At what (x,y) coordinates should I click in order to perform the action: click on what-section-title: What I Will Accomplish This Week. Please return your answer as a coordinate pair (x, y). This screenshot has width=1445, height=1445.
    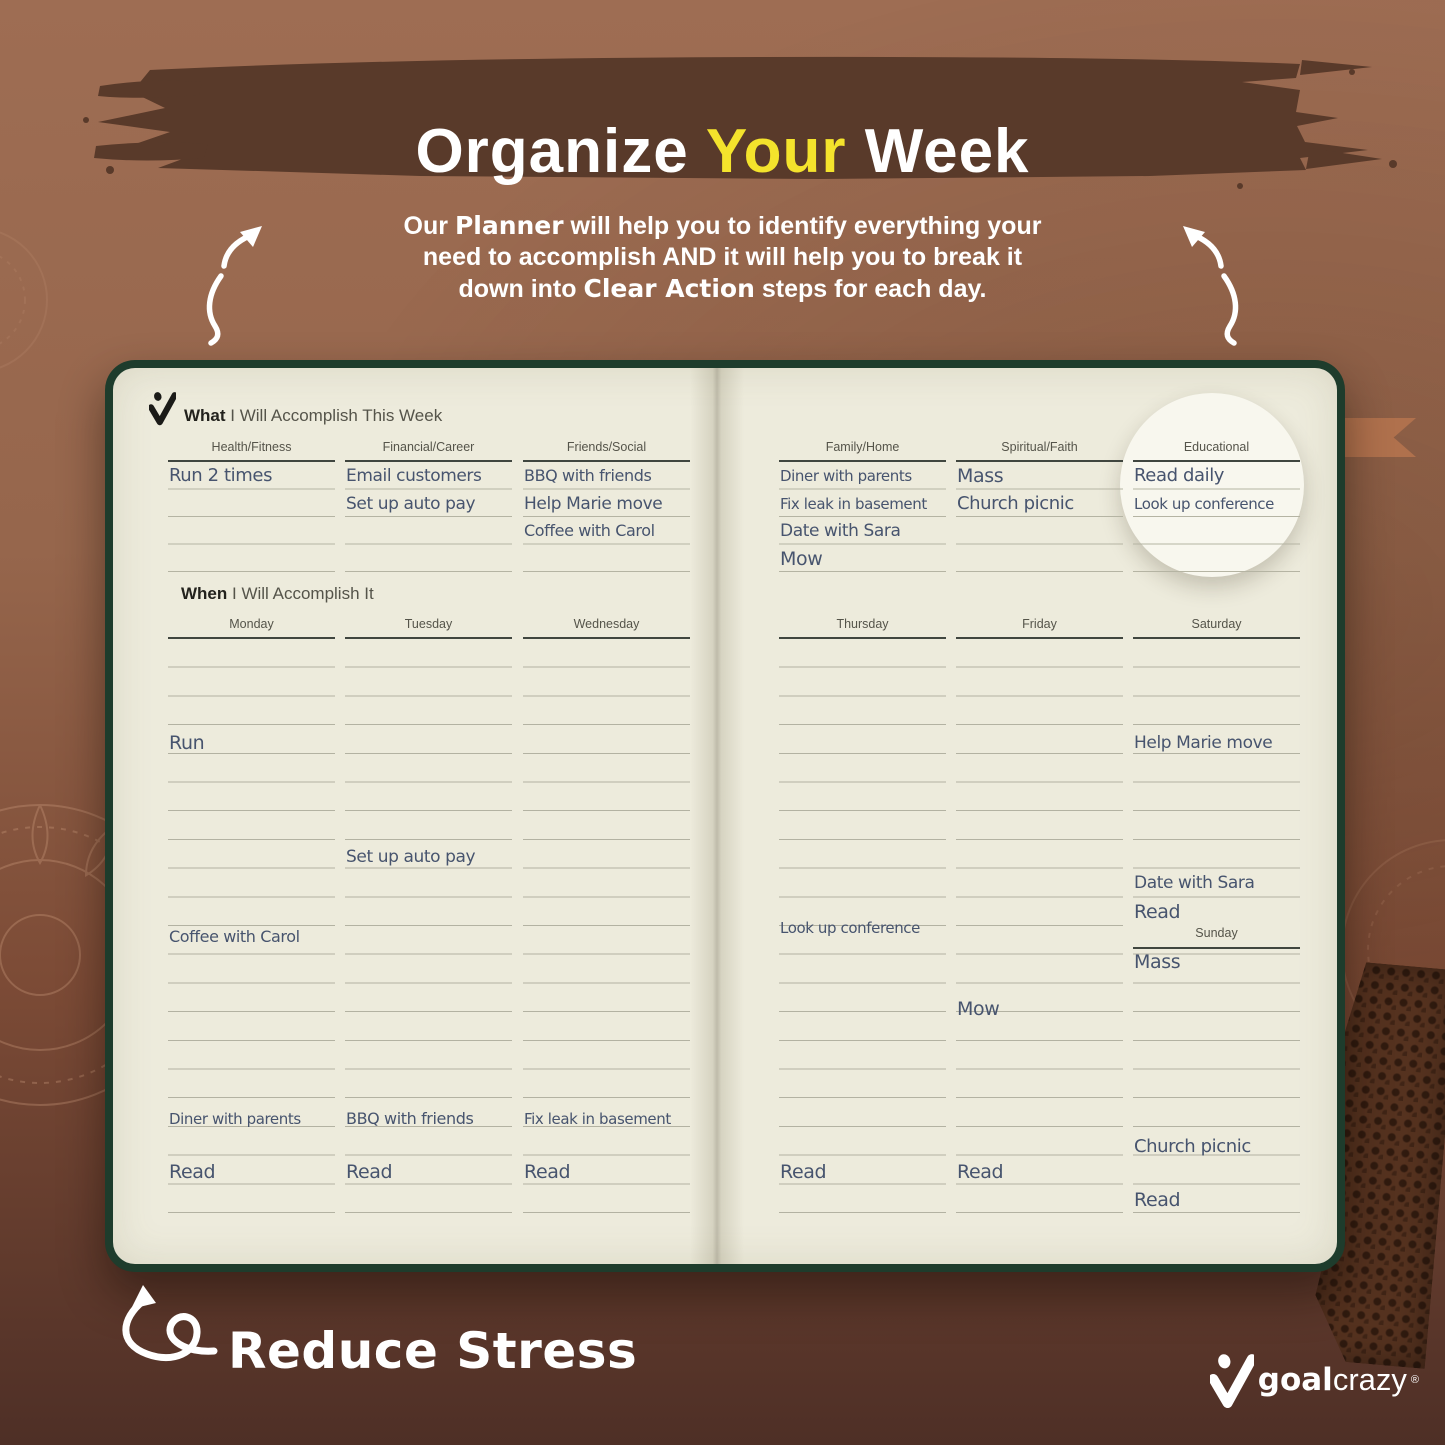
    Looking at the image, I should click on (295, 408).